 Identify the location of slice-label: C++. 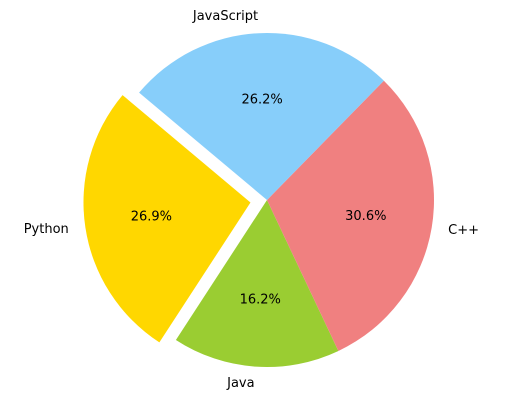
(463, 230).